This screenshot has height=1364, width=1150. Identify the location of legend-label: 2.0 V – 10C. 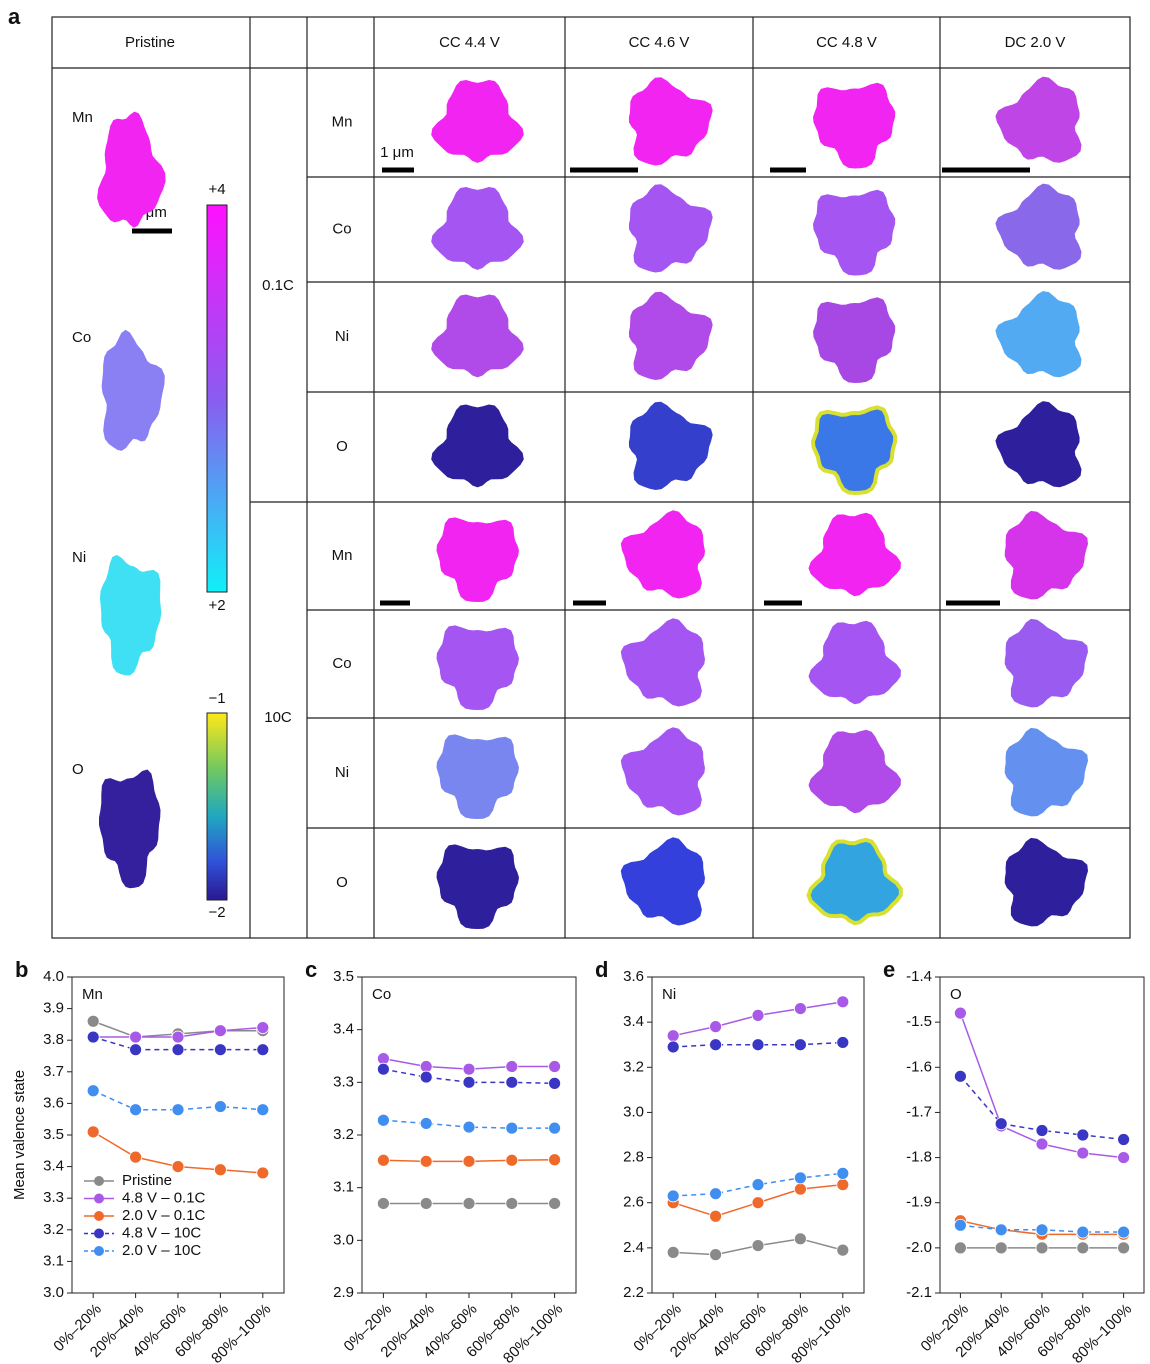
(161, 1250).